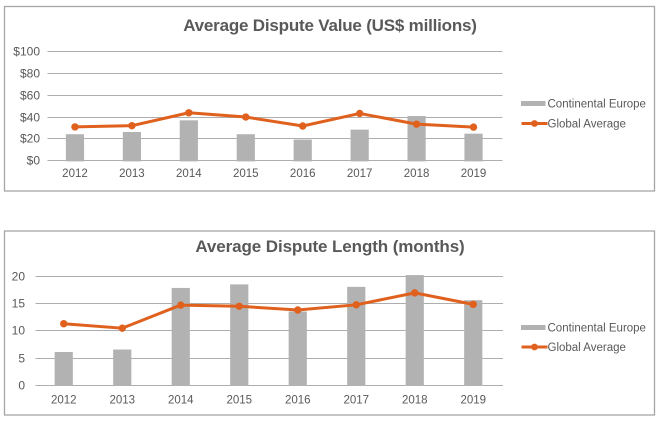  What do you see at coordinates (30, 96) in the screenshot?
I see `svg-text: $60` at bounding box center [30, 96].